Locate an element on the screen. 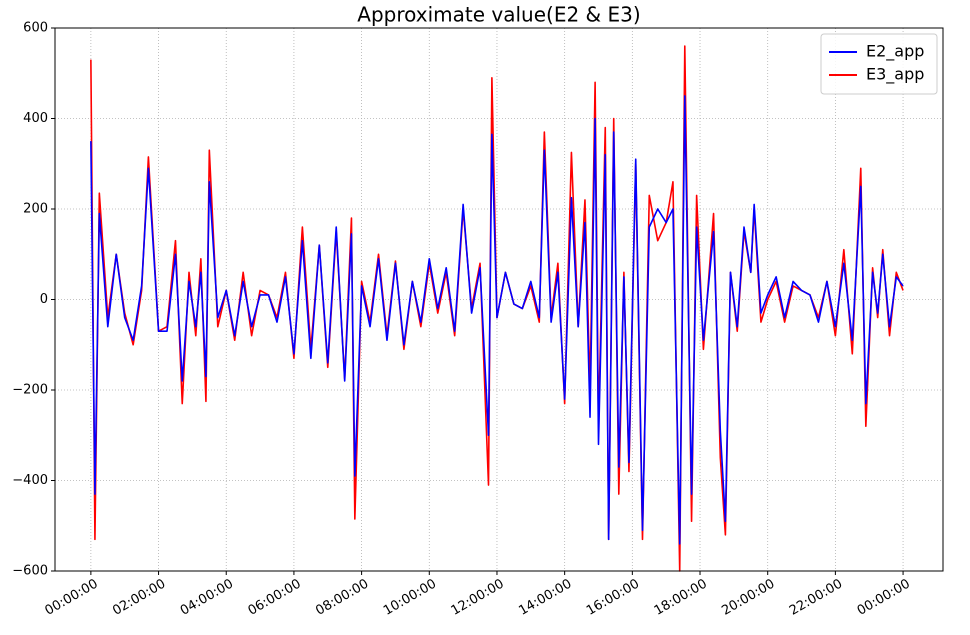  y-tick-label: −200 is located at coordinates (30, 390).